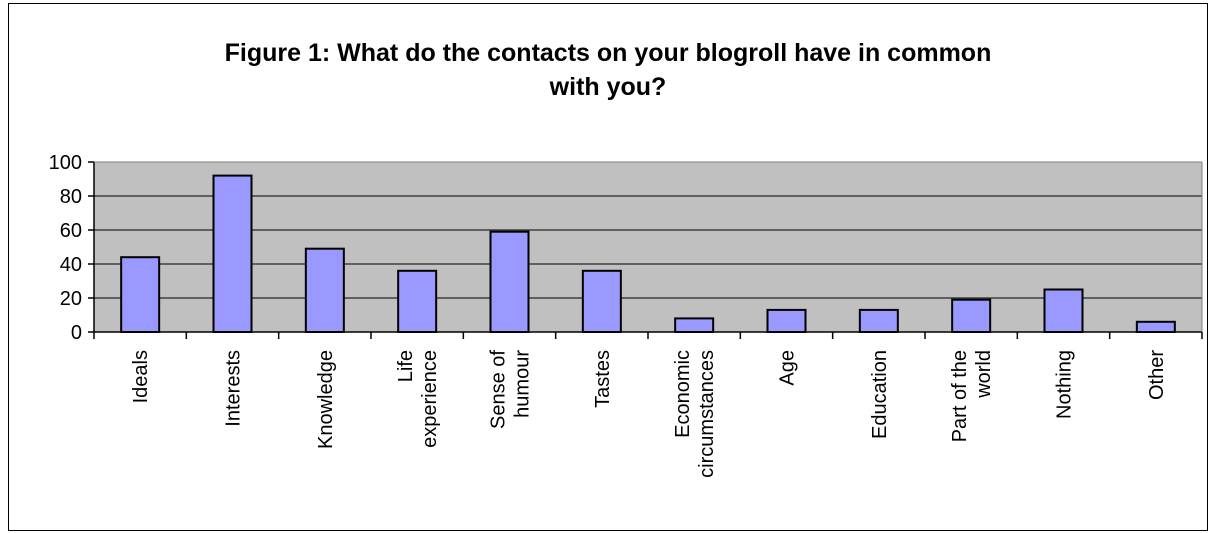 Image resolution: width=1216 pixels, height=533 pixels. Describe the element at coordinates (418, 399) in the screenshot. I see `x-tick-label: Life experience` at that location.